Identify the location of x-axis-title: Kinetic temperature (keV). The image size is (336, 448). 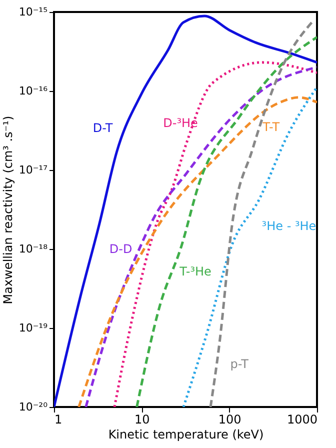
(186, 435).